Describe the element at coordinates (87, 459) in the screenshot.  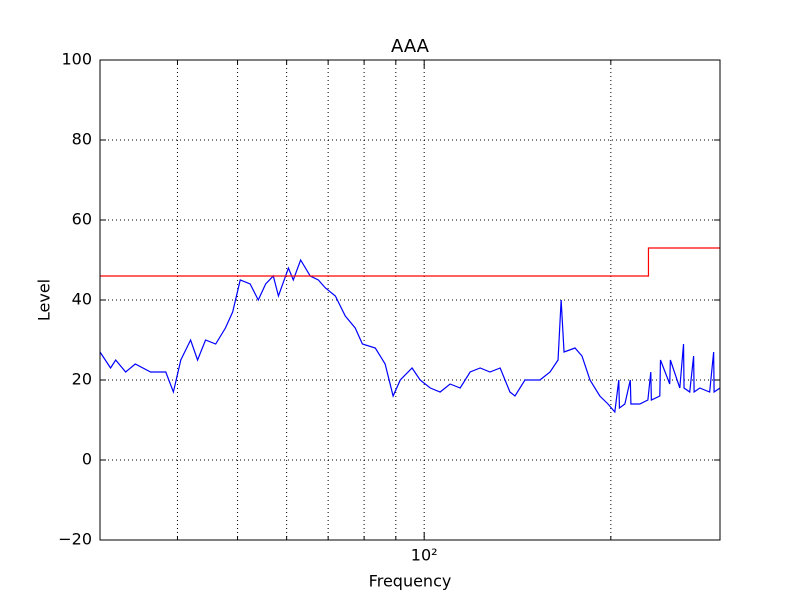
I see `y-tick-label: 0` at that location.